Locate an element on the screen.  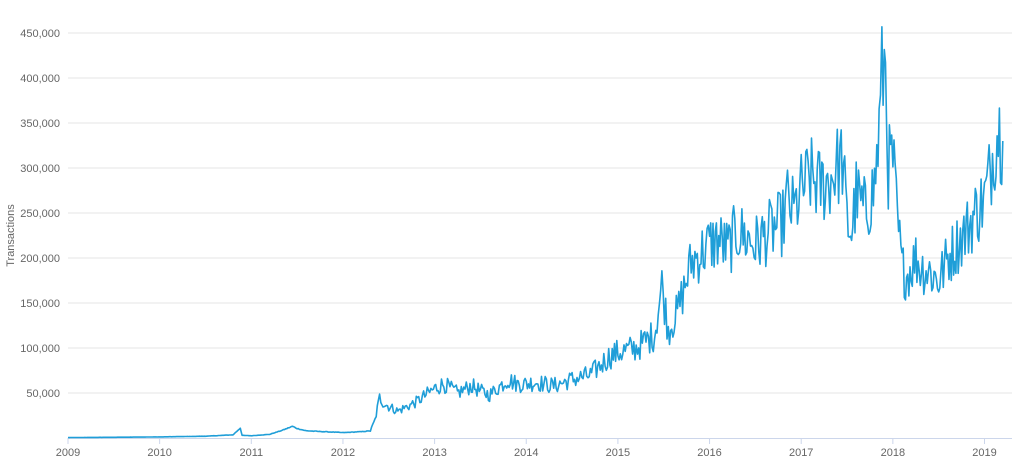
x-tick-label: 2012 is located at coordinates (343, 453).